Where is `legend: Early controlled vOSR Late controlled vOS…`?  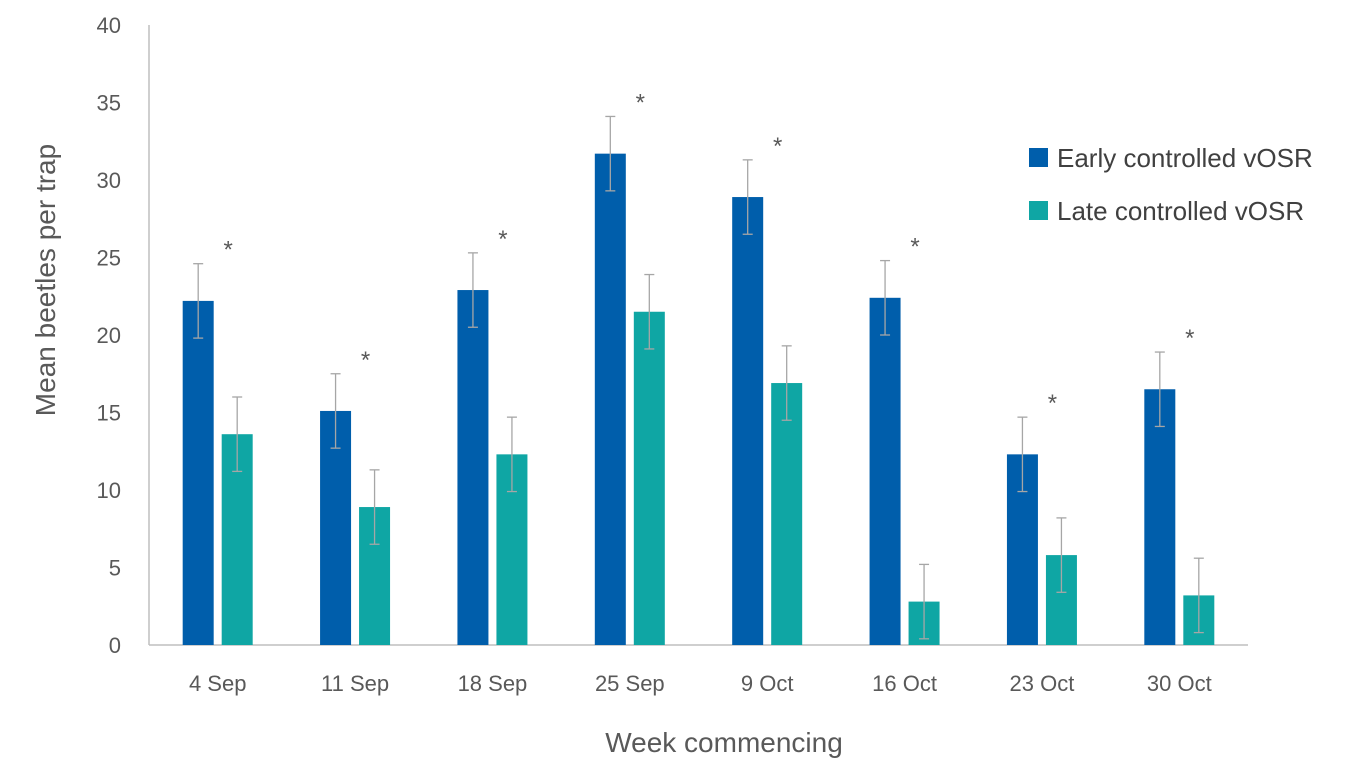 legend: Early controlled vOSR Late controlled vOS… is located at coordinates (1171, 184).